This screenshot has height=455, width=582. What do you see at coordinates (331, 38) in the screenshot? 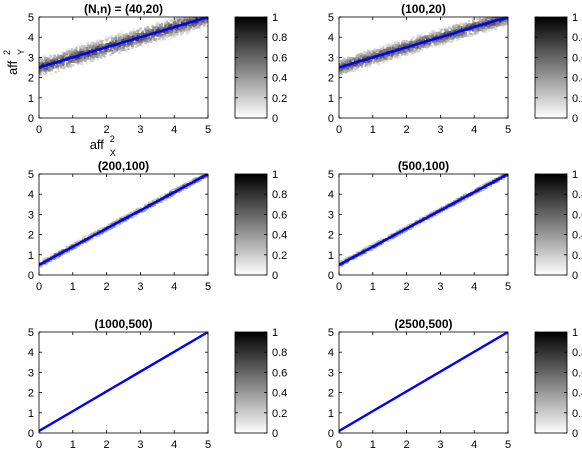
I see `y-tick-label: 4` at bounding box center [331, 38].